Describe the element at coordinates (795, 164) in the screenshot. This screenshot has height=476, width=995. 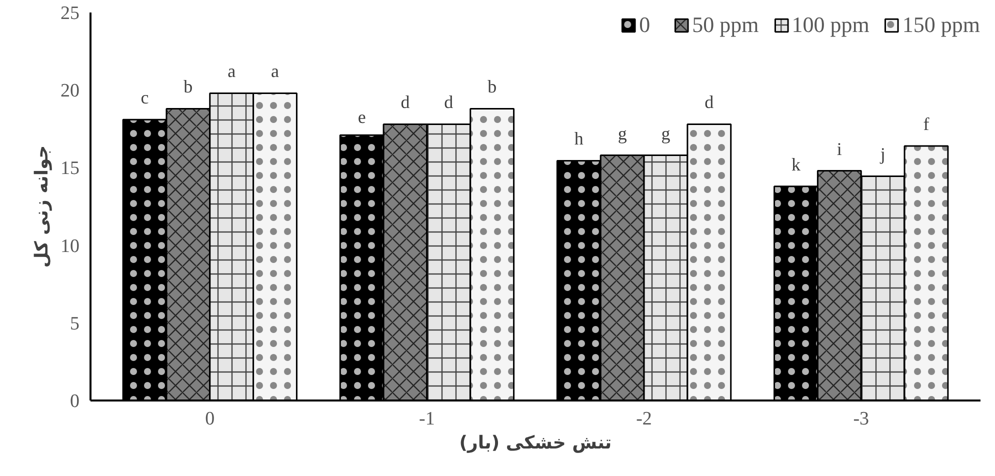
I see `data-label: k` at that location.